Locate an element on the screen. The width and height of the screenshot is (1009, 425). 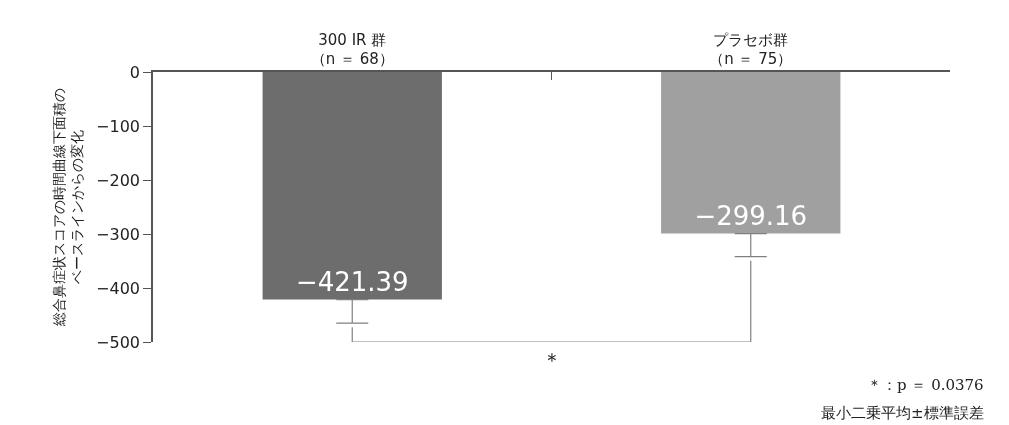
text: ＊：p ＝ 0.0376 is located at coordinates (925, 385).